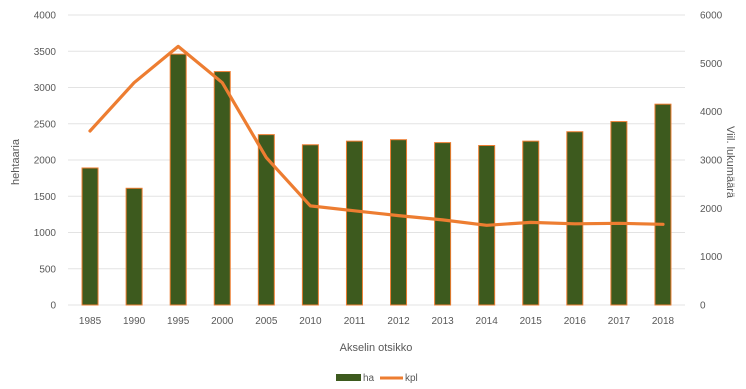  I want to click on x-tick-label: 2013, so click(442, 321).